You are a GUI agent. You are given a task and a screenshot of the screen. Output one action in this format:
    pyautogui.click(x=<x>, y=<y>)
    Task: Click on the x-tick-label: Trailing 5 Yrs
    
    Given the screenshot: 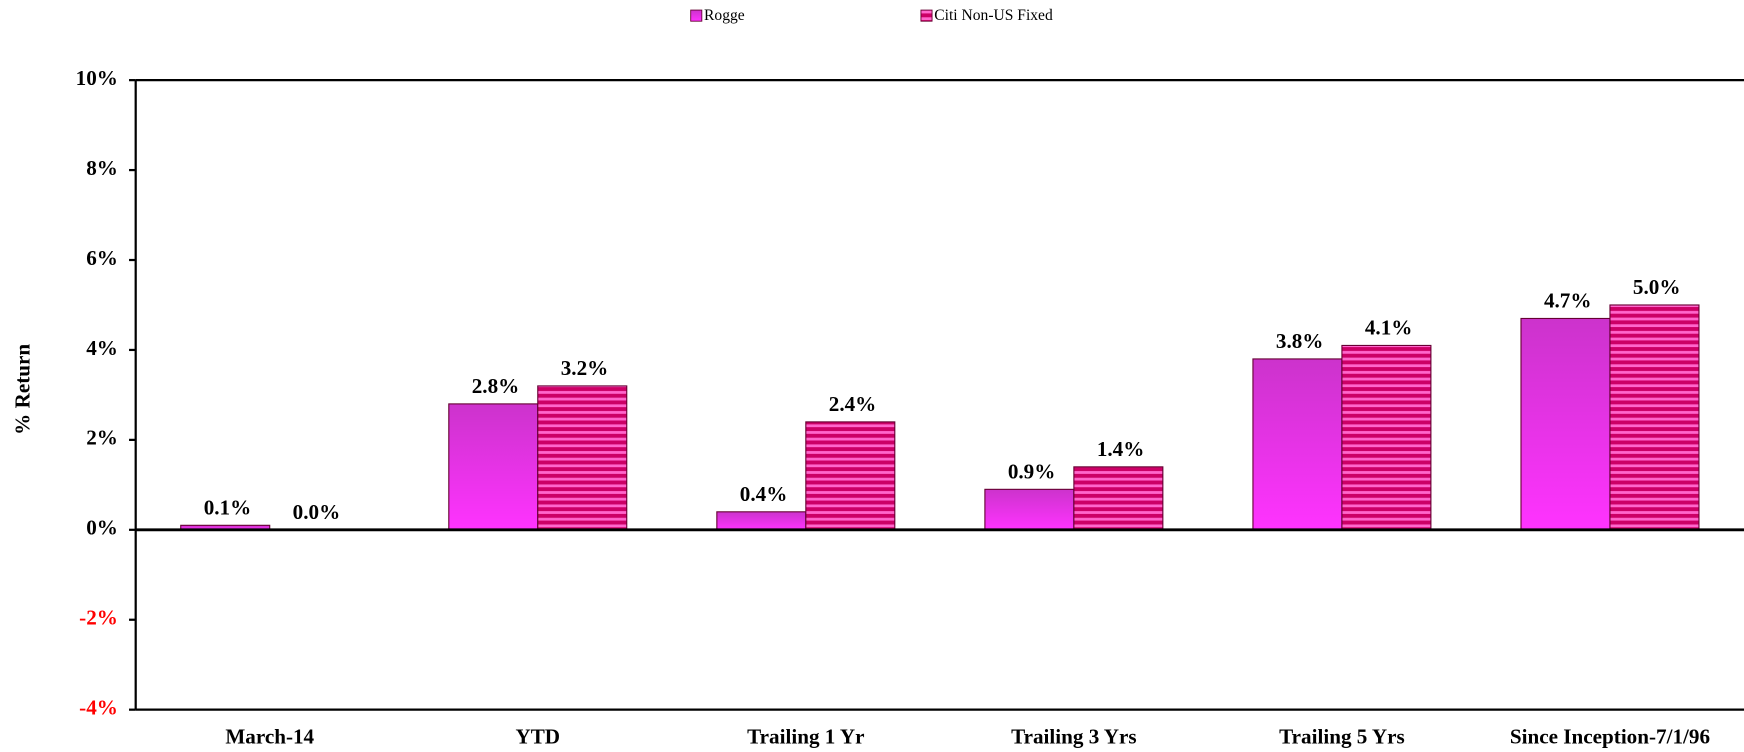 What is the action you would take?
    pyautogui.click(x=1342, y=736)
    